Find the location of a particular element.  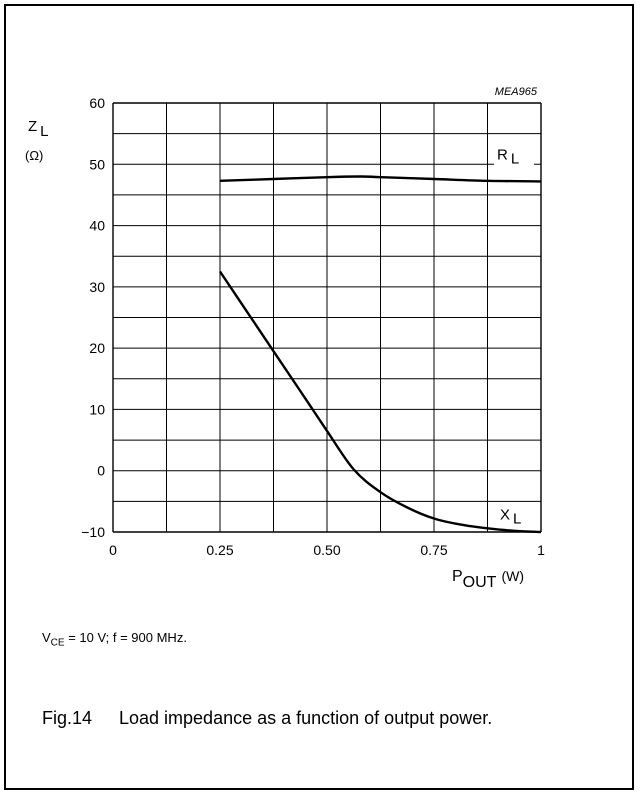

x-axis-label: POUT (W) is located at coordinates (488, 579).